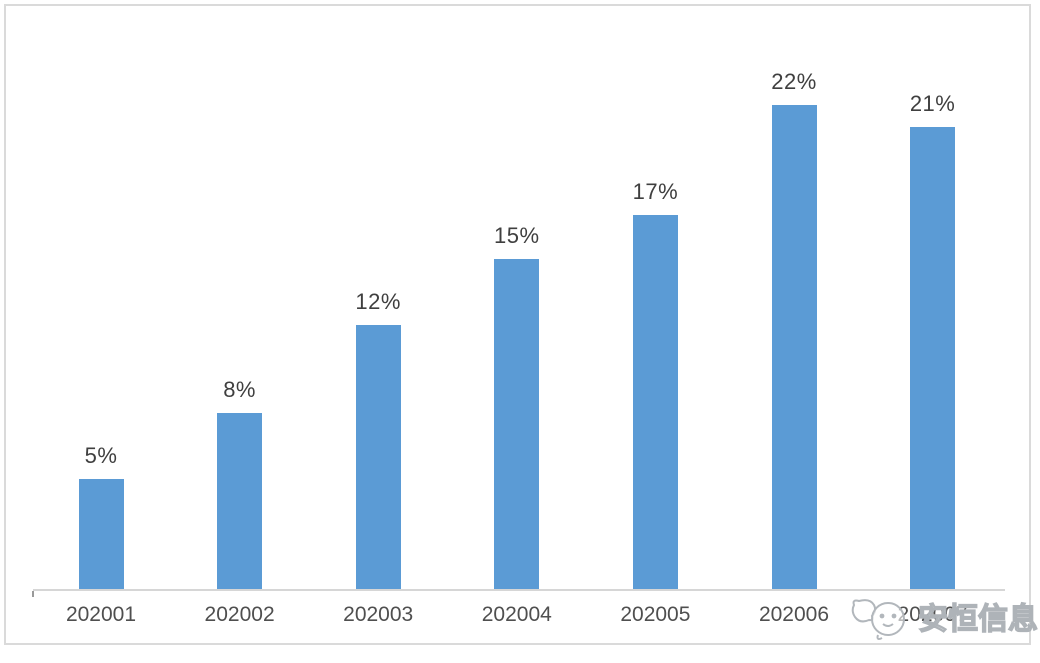  I want to click on data-label-202005: 17%, so click(655, 191).